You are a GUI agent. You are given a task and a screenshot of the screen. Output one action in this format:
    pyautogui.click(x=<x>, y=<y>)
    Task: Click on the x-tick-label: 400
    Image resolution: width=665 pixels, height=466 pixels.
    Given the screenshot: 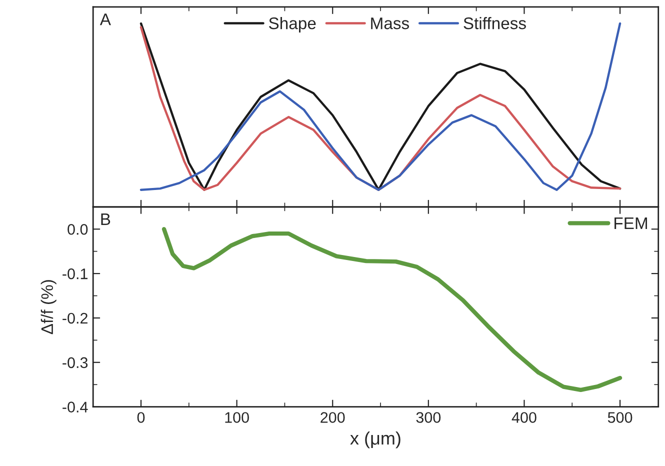 What is the action you would take?
    pyautogui.click(x=524, y=417)
    